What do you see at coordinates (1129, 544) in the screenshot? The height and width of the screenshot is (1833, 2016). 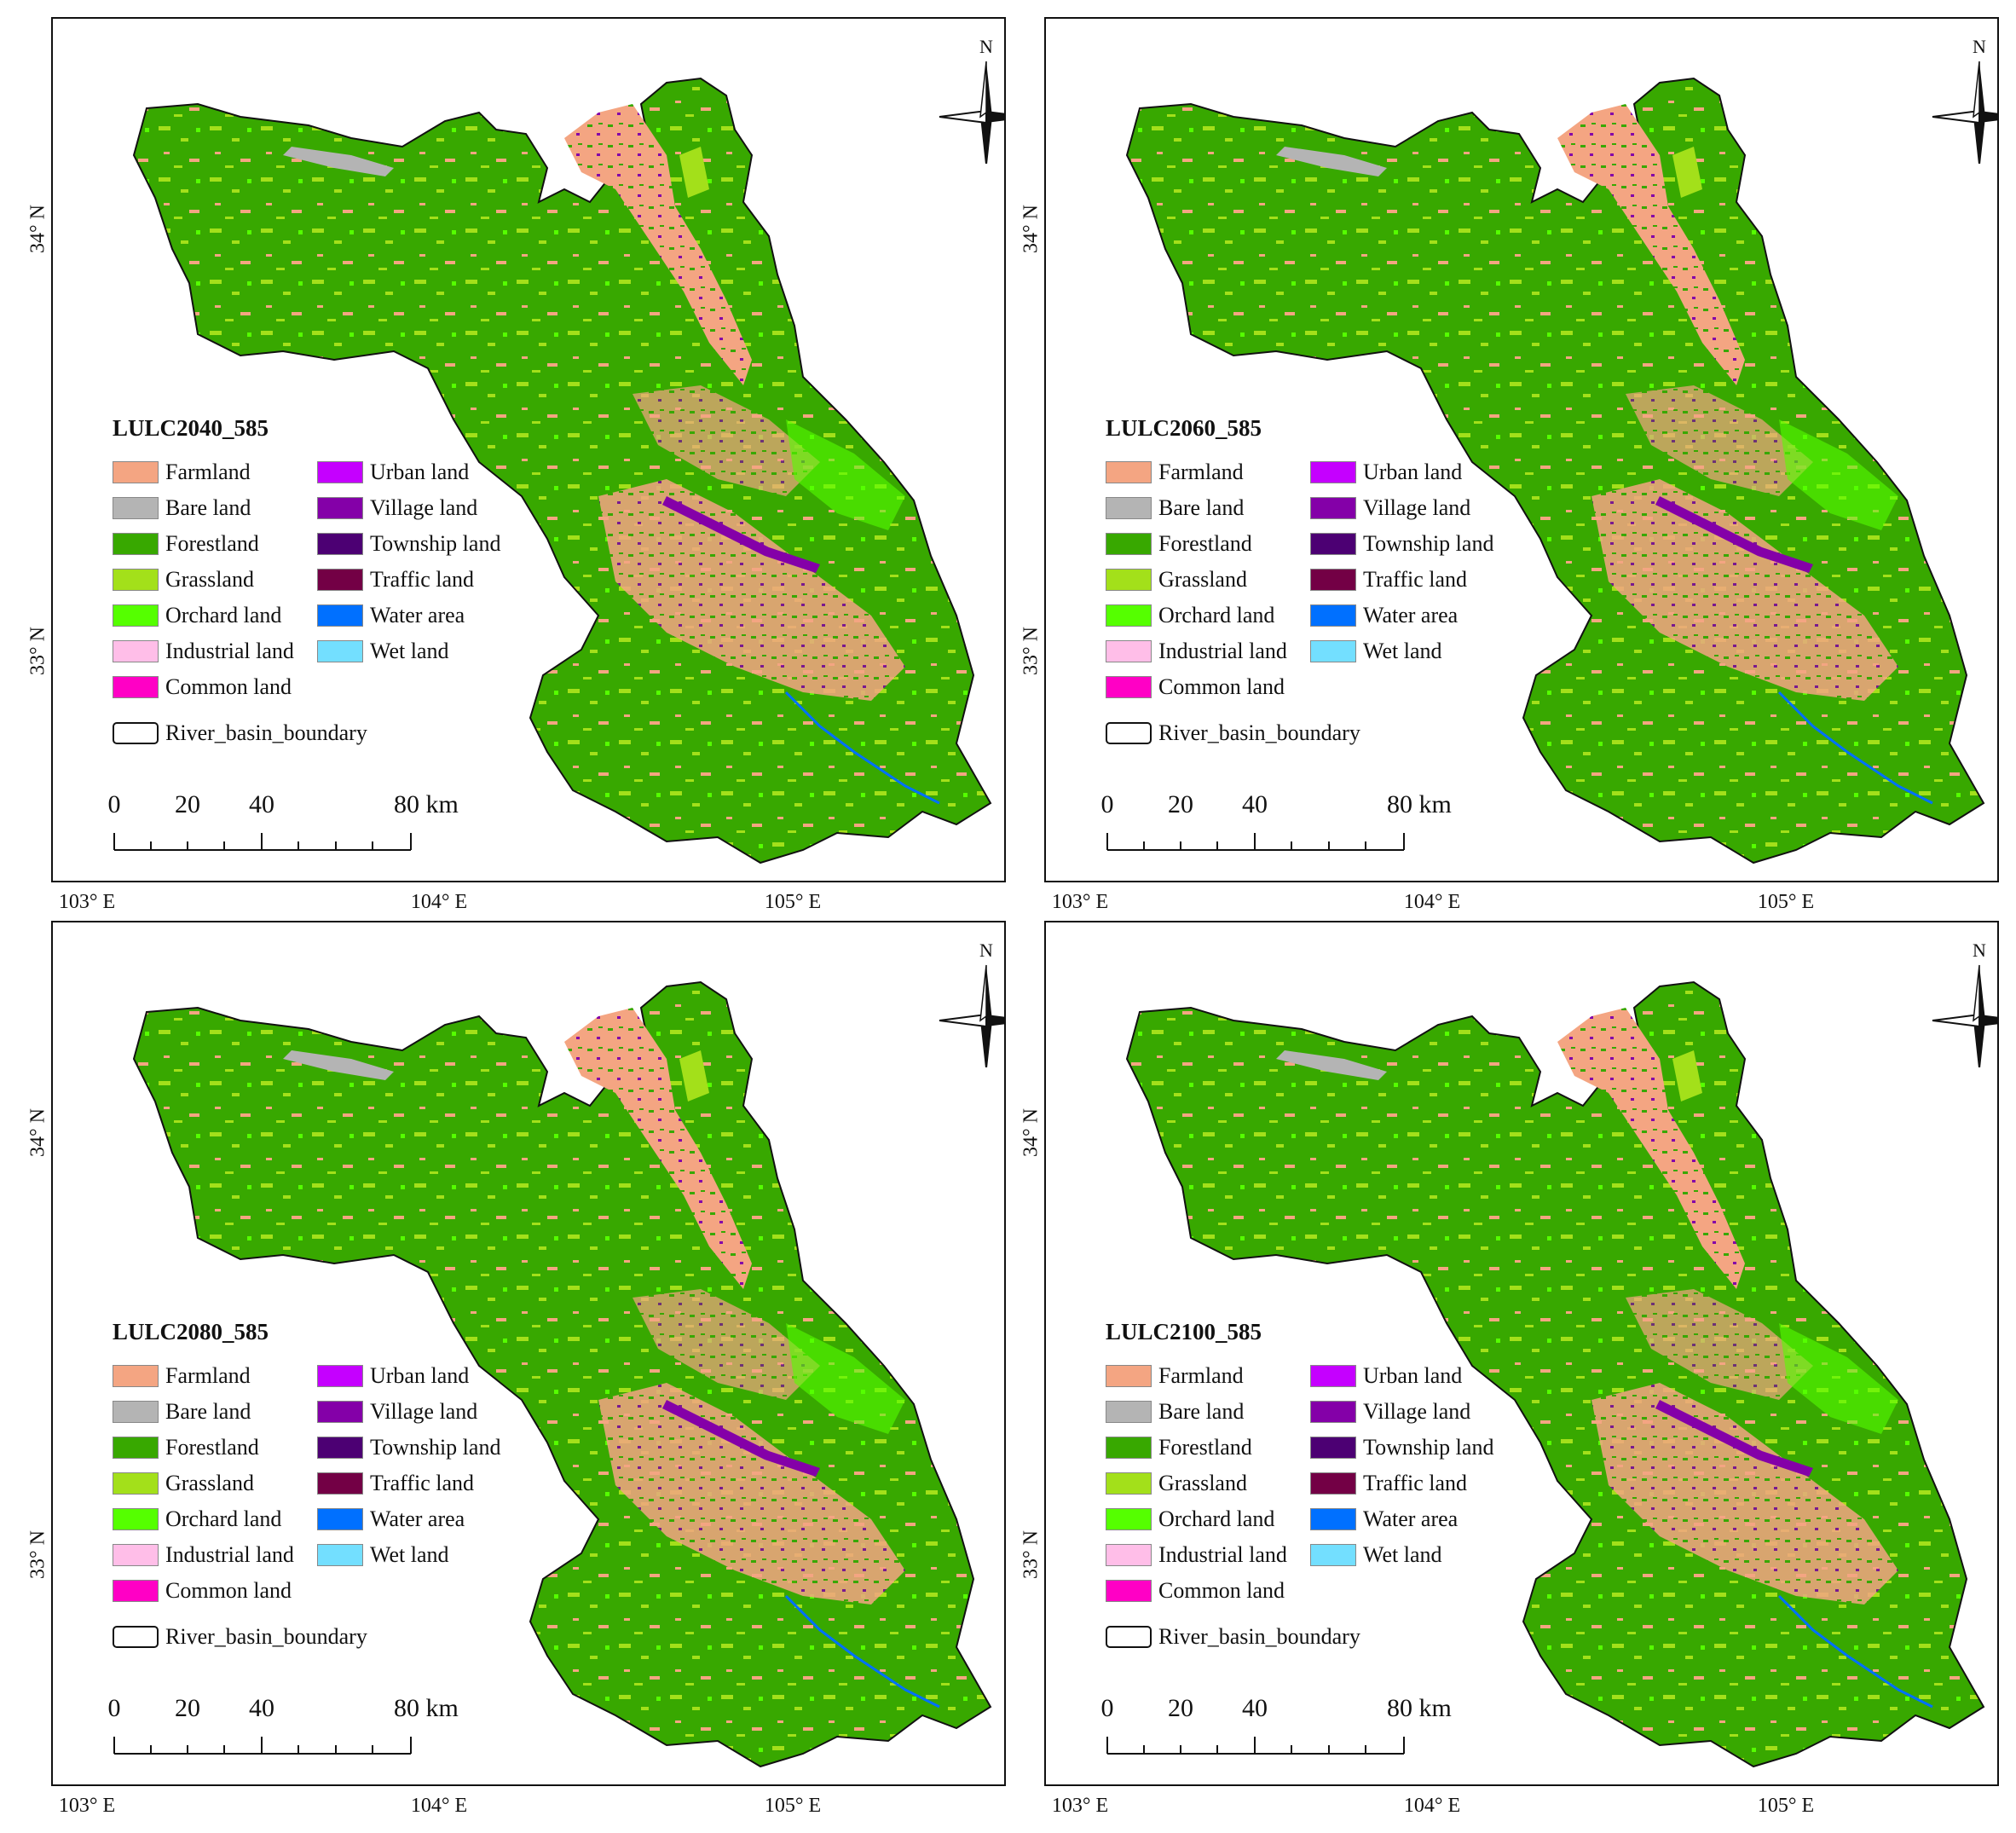 I see `swatch-forest` at bounding box center [1129, 544].